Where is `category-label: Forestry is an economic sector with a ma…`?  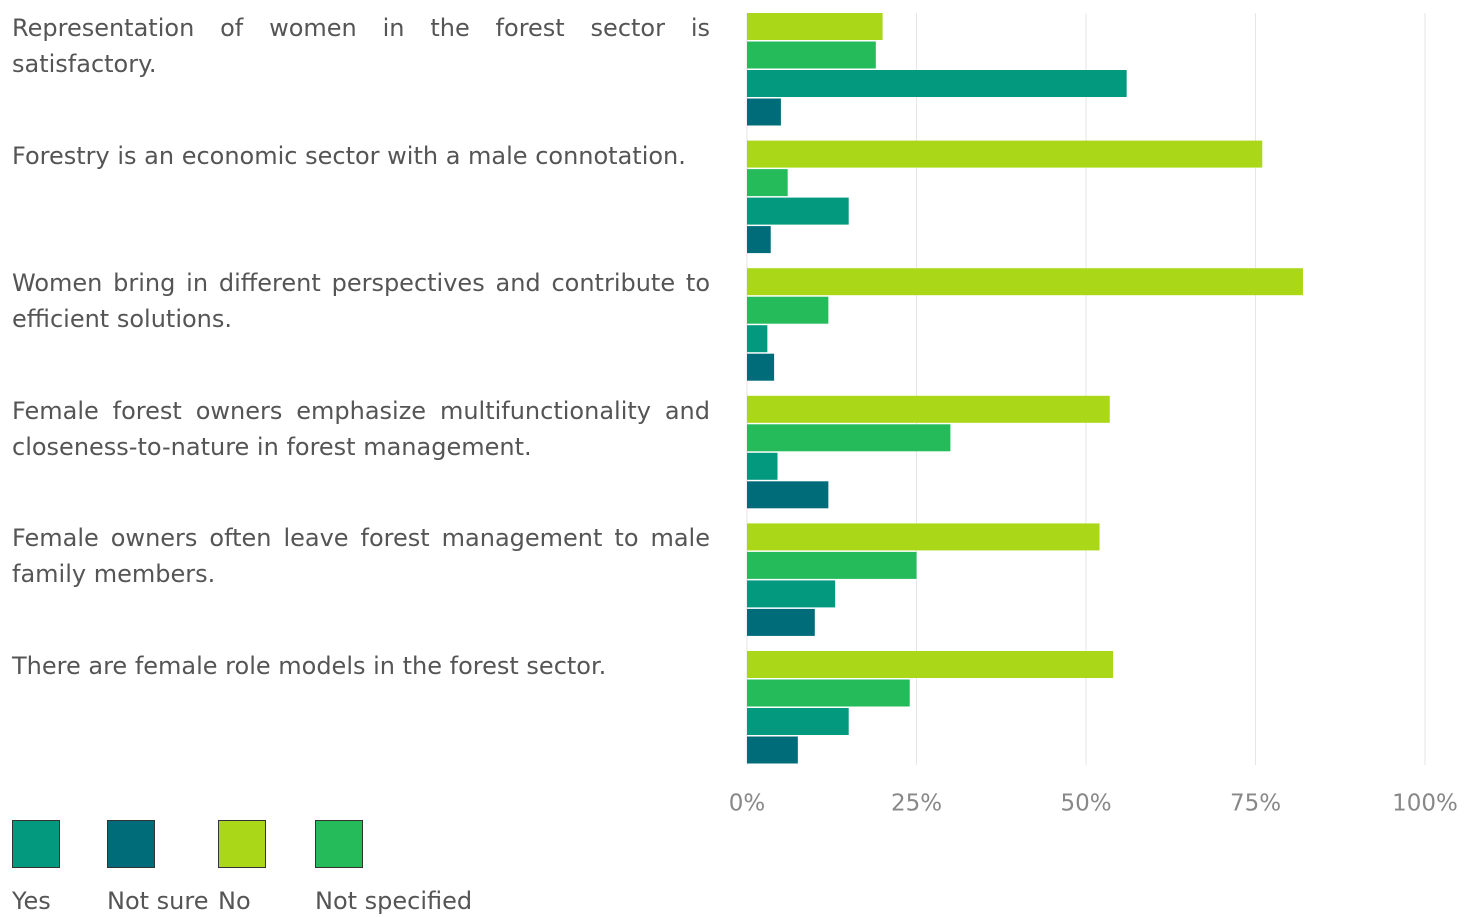
category-label: Forestry is an economic sector with a ma… is located at coordinates (349, 155).